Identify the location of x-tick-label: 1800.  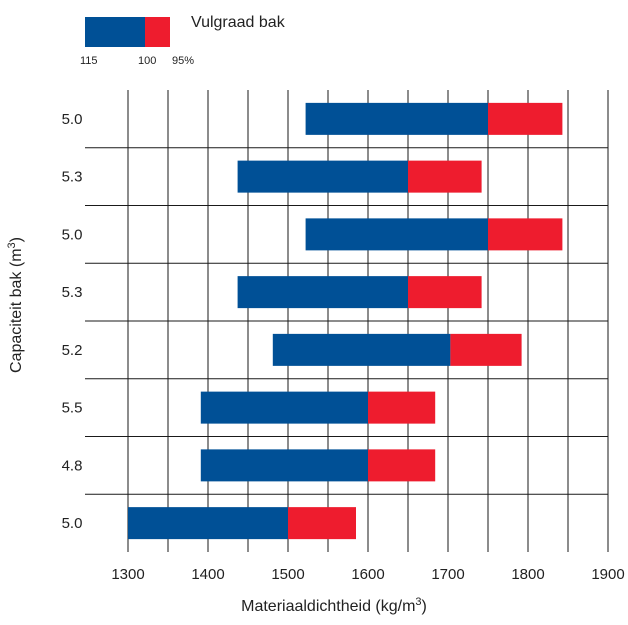
(527, 574).